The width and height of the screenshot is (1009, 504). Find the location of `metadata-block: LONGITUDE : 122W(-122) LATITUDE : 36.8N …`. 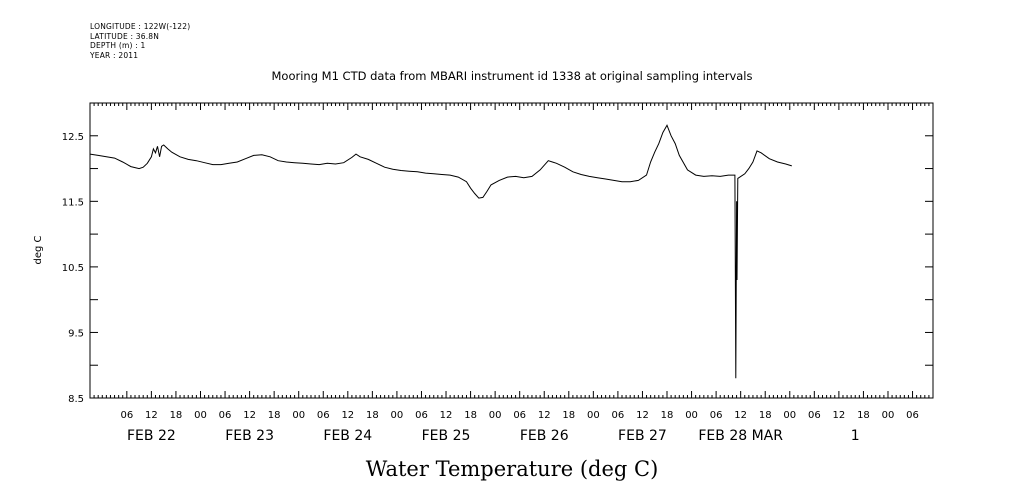

metadata-block: LONGITUDE : 122W(-122) LATITUDE : 36.8N … is located at coordinates (140, 41).